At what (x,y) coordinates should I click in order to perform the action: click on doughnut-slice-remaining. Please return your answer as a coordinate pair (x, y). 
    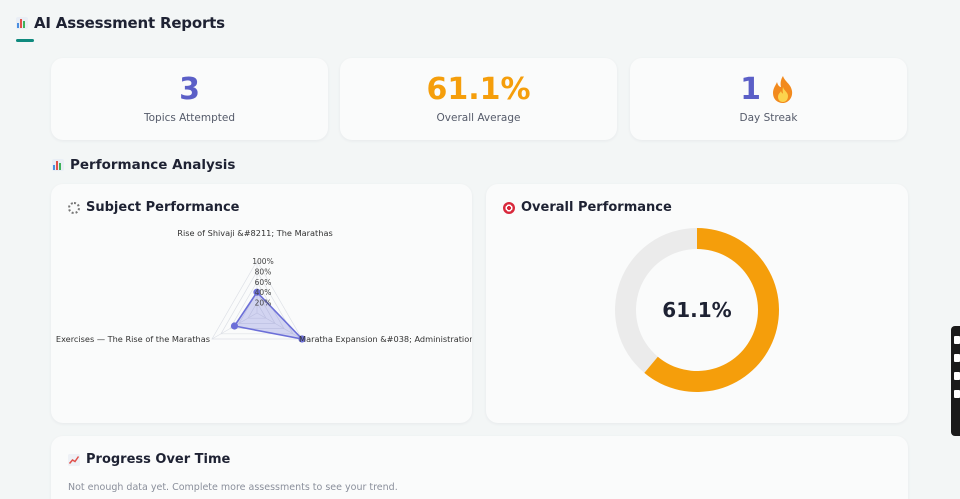
    Looking at the image, I should click on (656, 300).